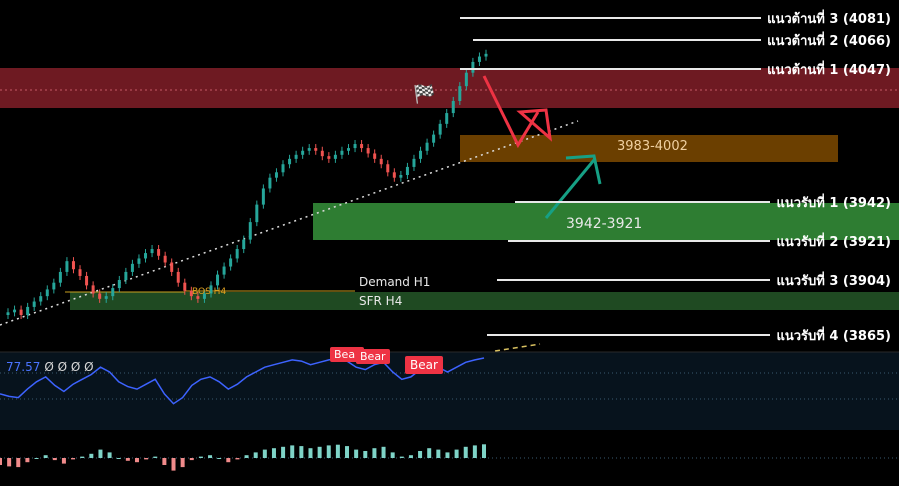 The image size is (899, 486). I want to click on demand-zone-label: 3942-3921, so click(604, 224).